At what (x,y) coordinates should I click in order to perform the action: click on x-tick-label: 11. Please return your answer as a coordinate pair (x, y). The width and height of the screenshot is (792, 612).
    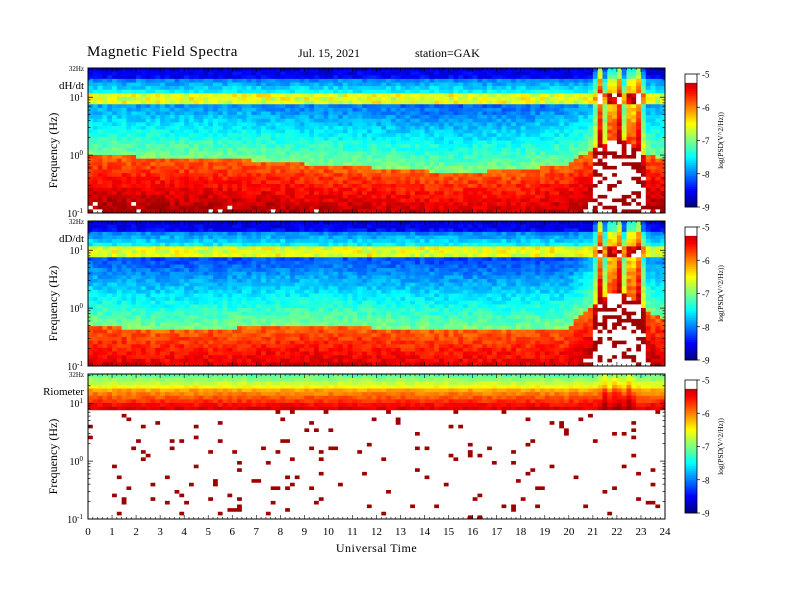
    Looking at the image, I should click on (352, 532).